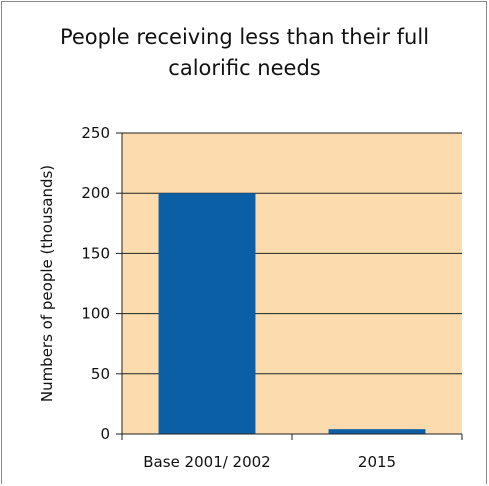 Image resolution: width=489 pixels, height=486 pixels. I want to click on y-axis-label: Numbers of people (thousands), so click(47, 283).